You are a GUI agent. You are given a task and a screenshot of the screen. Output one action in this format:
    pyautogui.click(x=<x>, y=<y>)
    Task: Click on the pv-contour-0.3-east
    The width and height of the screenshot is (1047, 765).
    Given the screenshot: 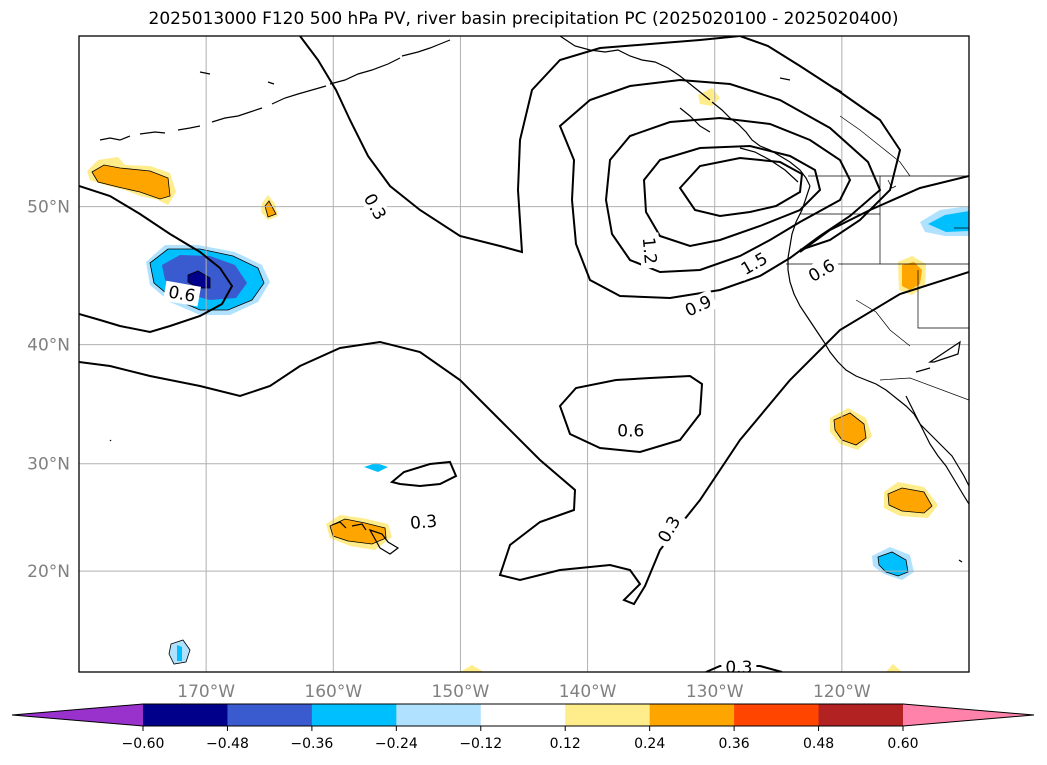 What is the action you would take?
    pyautogui.click(x=820, y=143)
    